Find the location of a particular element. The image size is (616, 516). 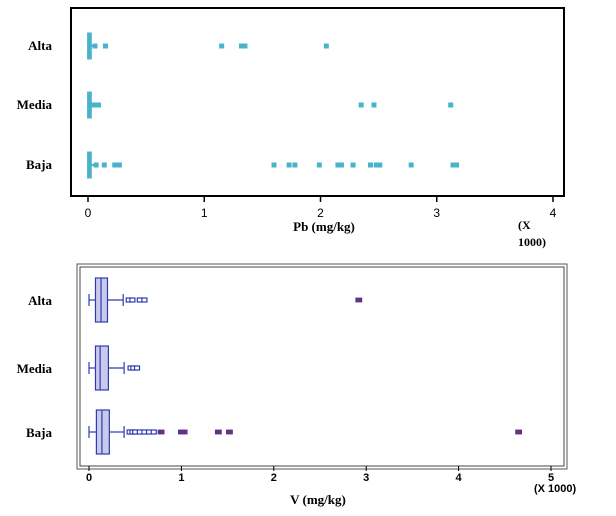

v-x-tick-label-3: 3 is located at coordinates (366, 478).